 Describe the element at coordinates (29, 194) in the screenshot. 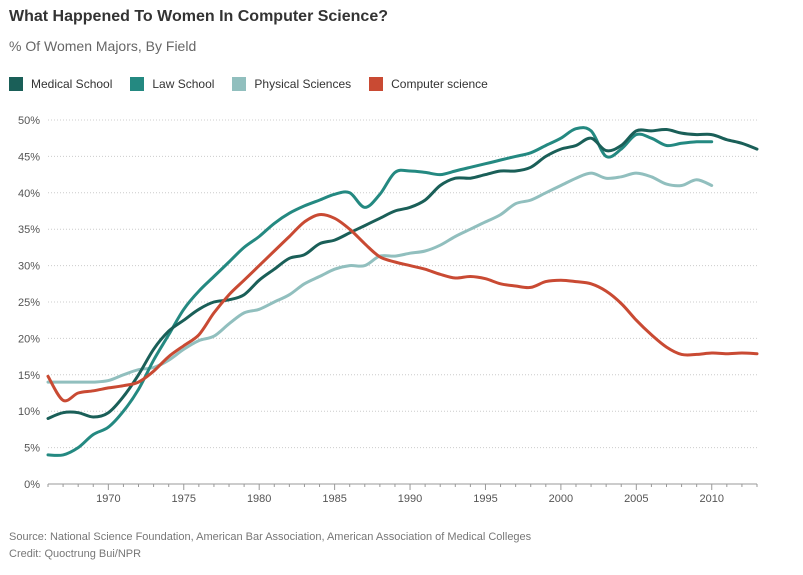

I see `y-tick-label: 40%` at that location.